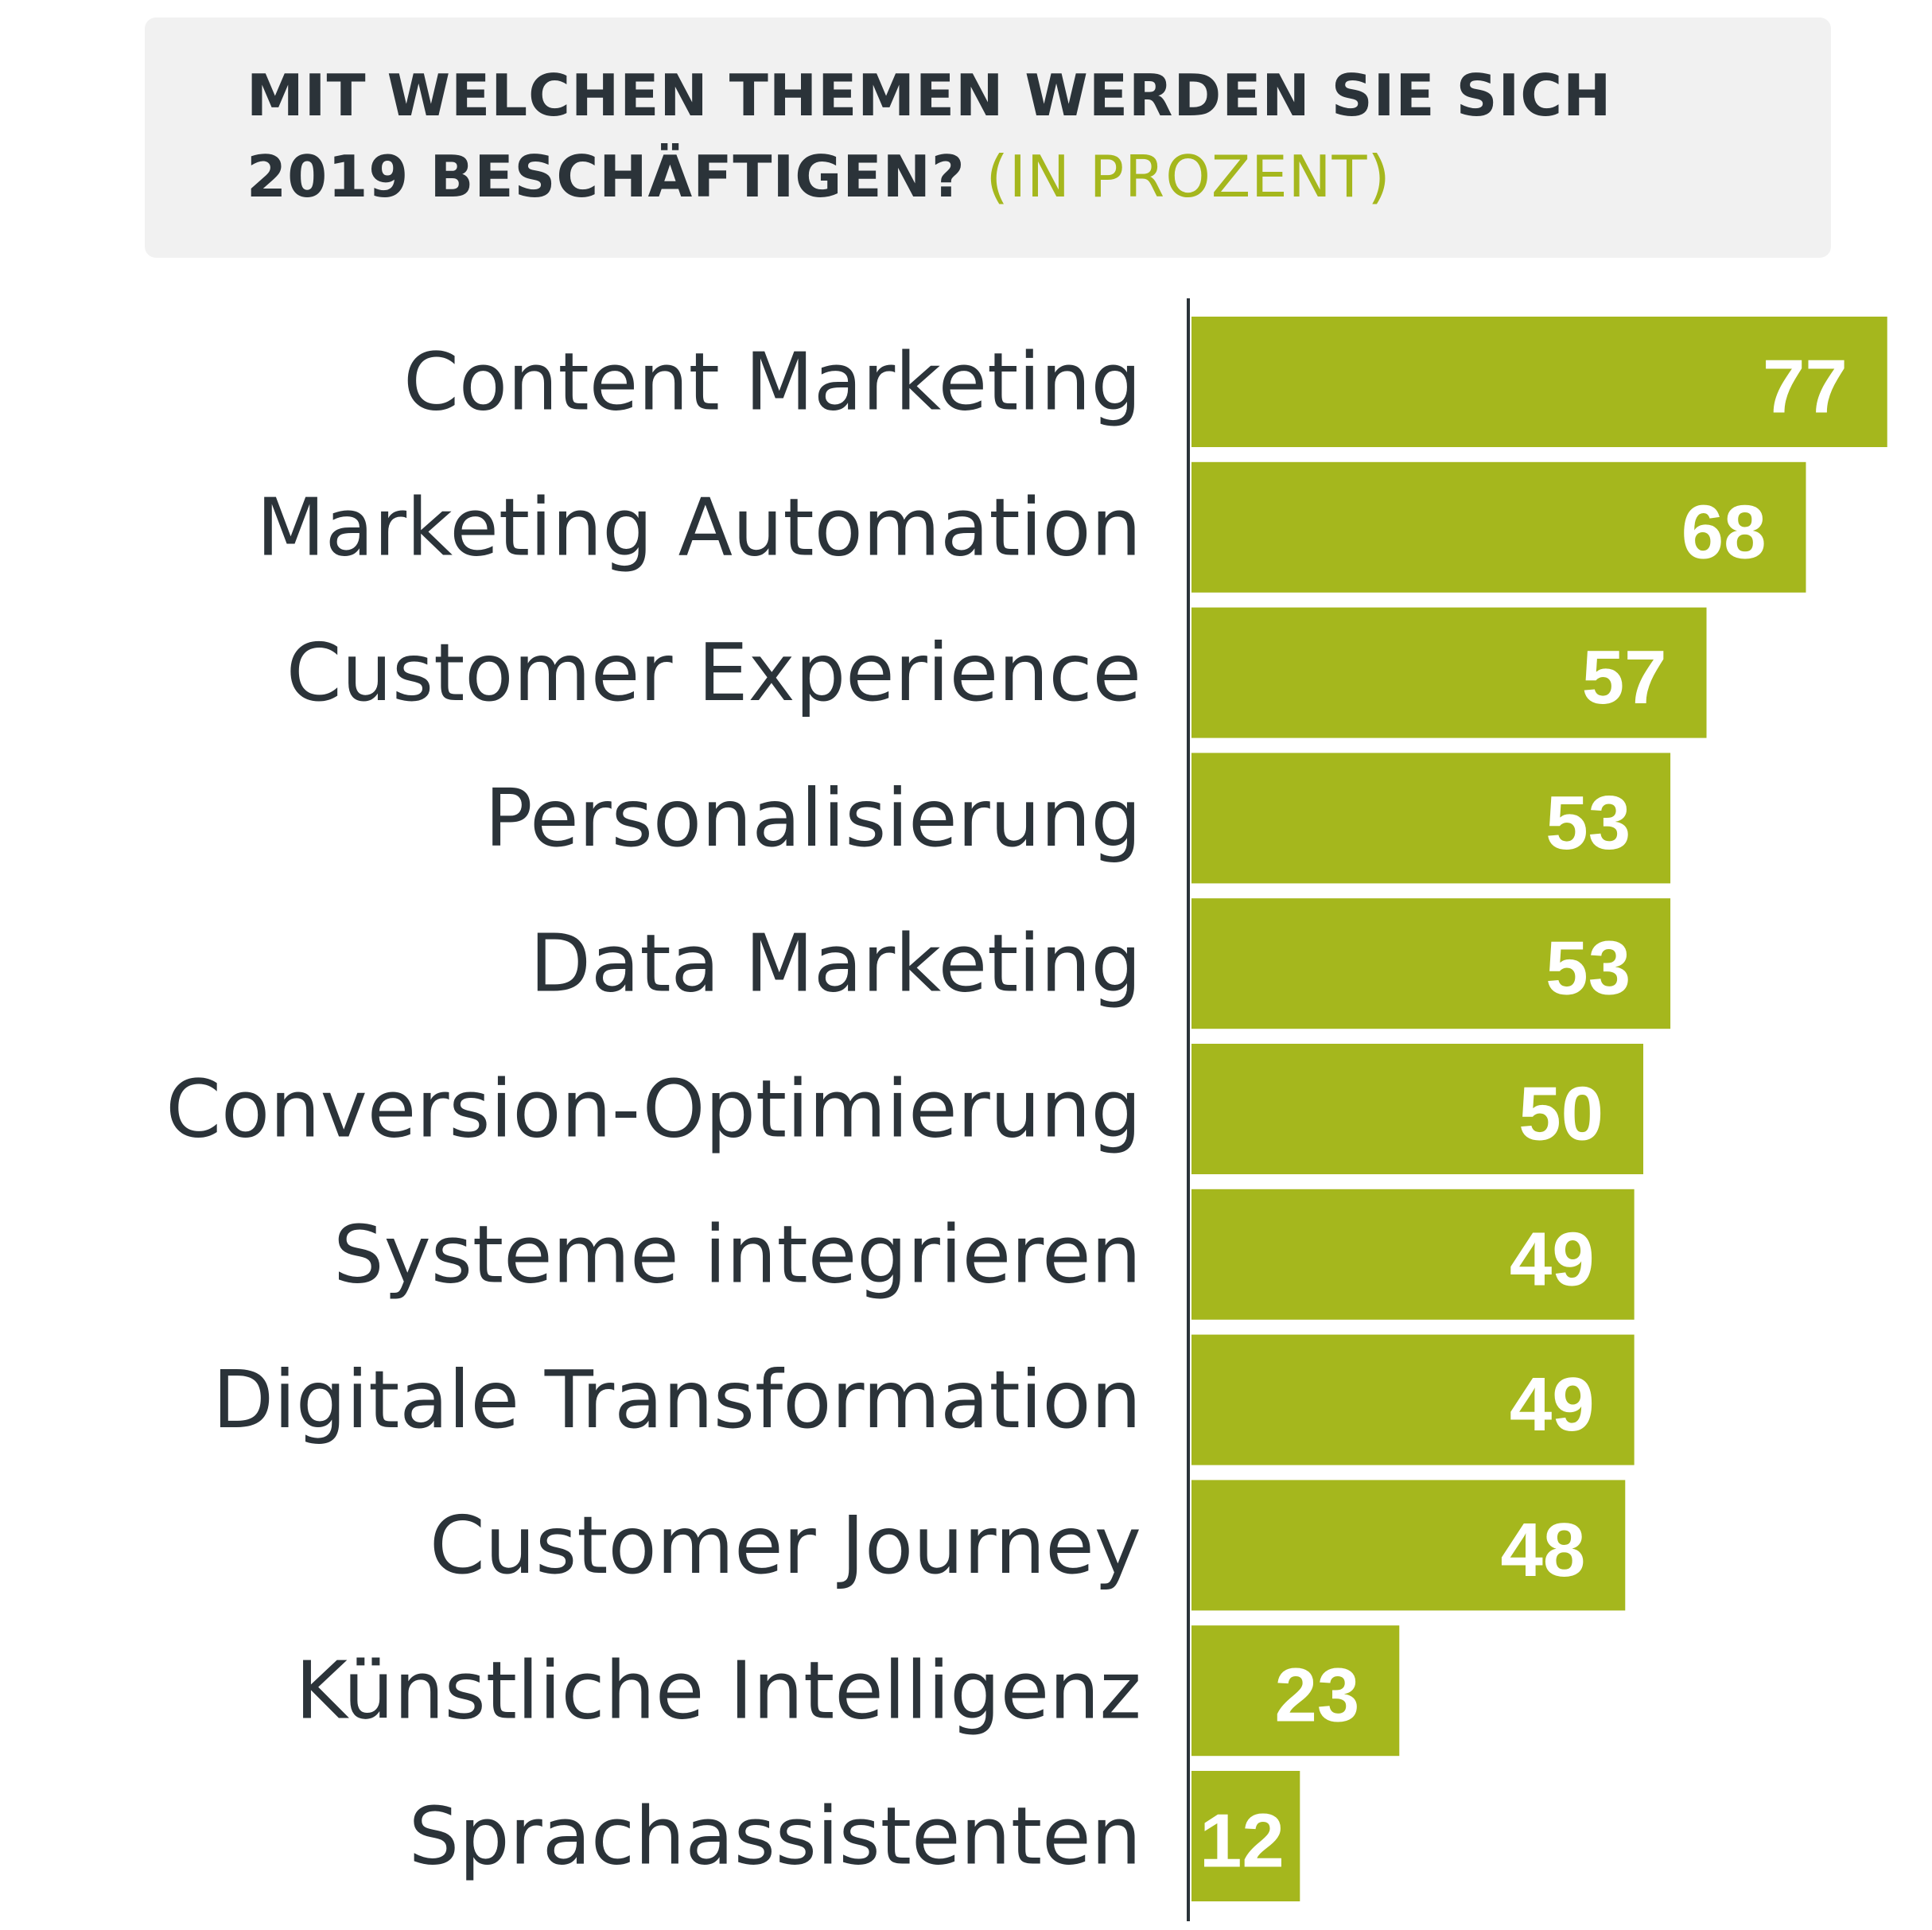 The height and width of the screenshot is (1930, 1932). I want to click on value-label-6: 49, so click(1552, 1259).